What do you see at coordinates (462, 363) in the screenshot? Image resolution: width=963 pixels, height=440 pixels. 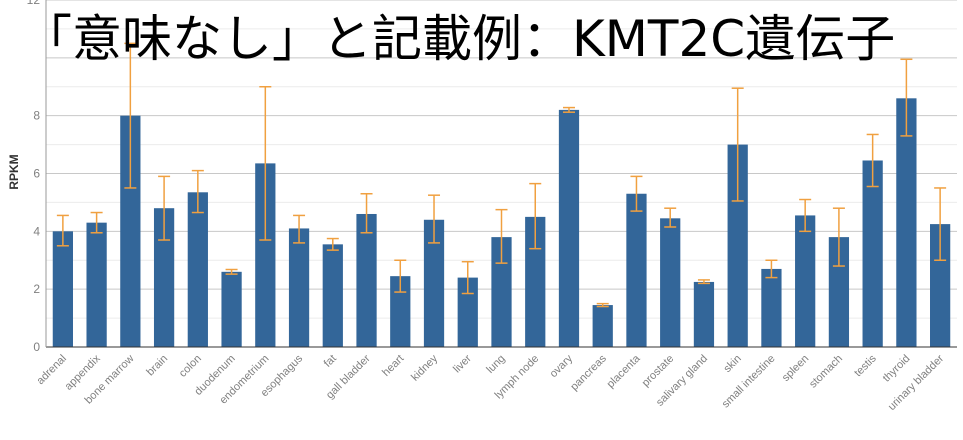 I see `x-tick-label: liver` at bounding box center [462, 363].